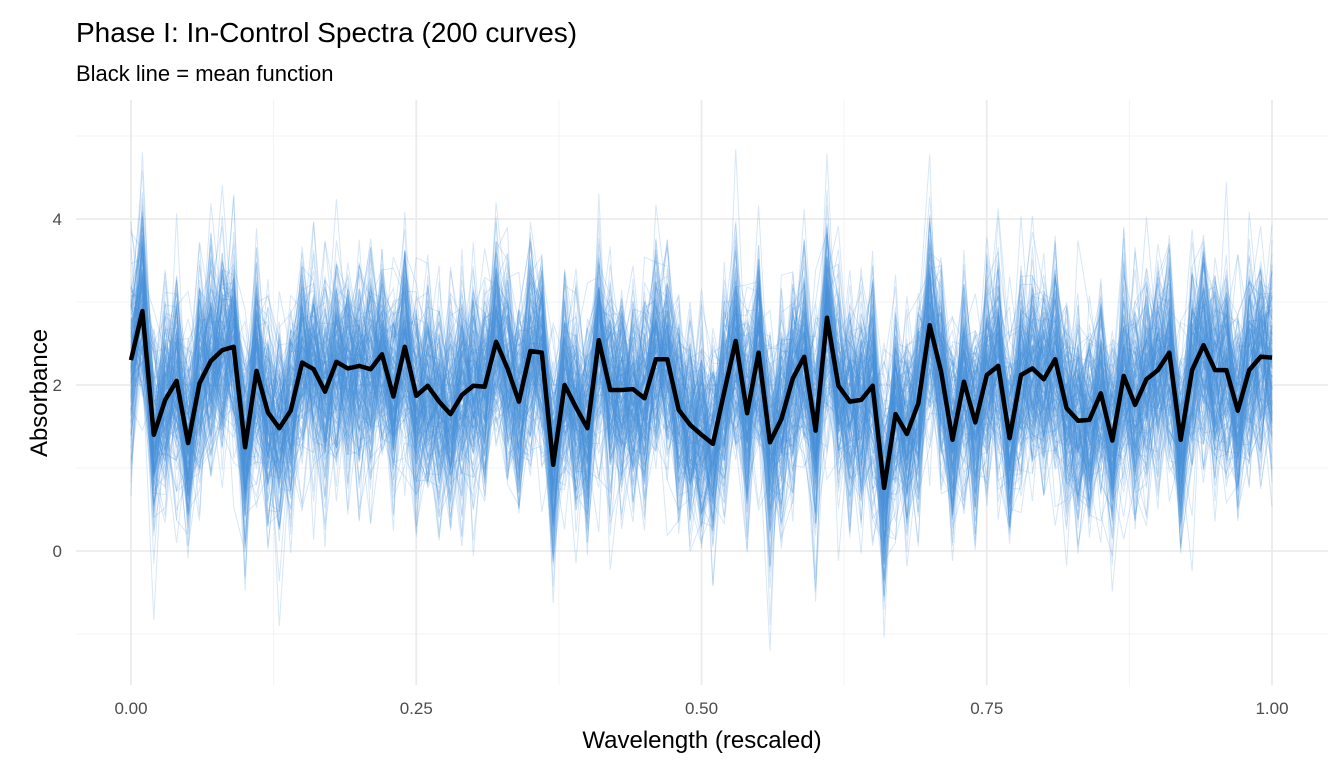 This screenshot has width=1344, height=768. What do you see at coordinates (986, 708) in the screenshot?
I see `x-tick-label: 0.75` at bounding box center [986, 708].